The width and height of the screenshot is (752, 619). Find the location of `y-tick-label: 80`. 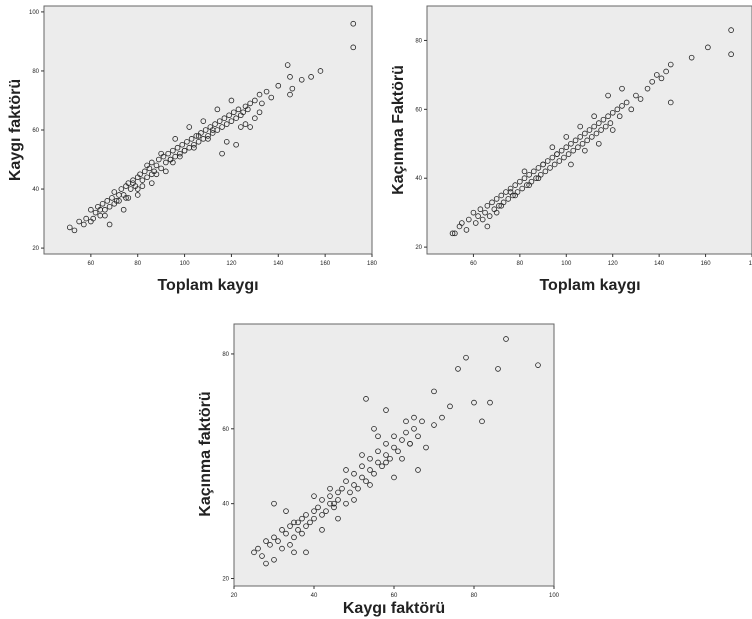

y-tick-label: 80 is located at coordinates (35, 72).